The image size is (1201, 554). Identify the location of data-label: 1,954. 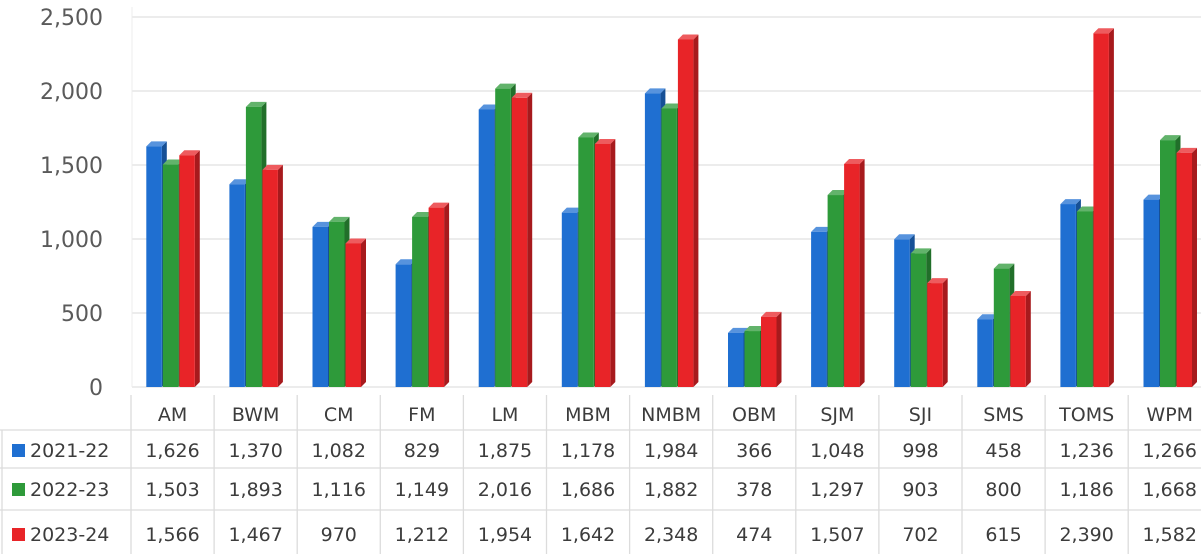
(505, 535).